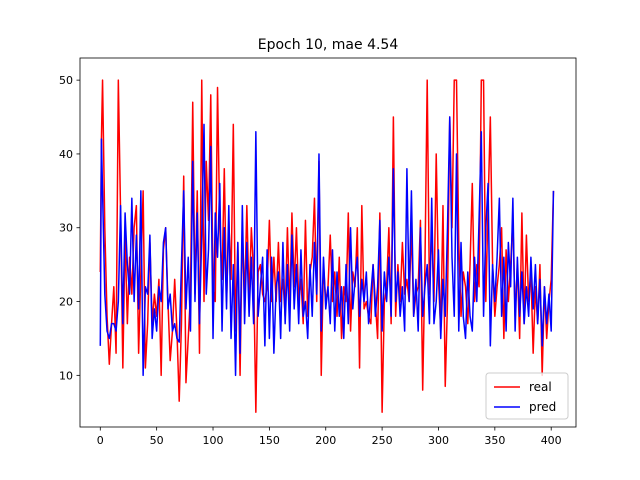  I want to click on y-tick-label: 20, so click(66, 302).